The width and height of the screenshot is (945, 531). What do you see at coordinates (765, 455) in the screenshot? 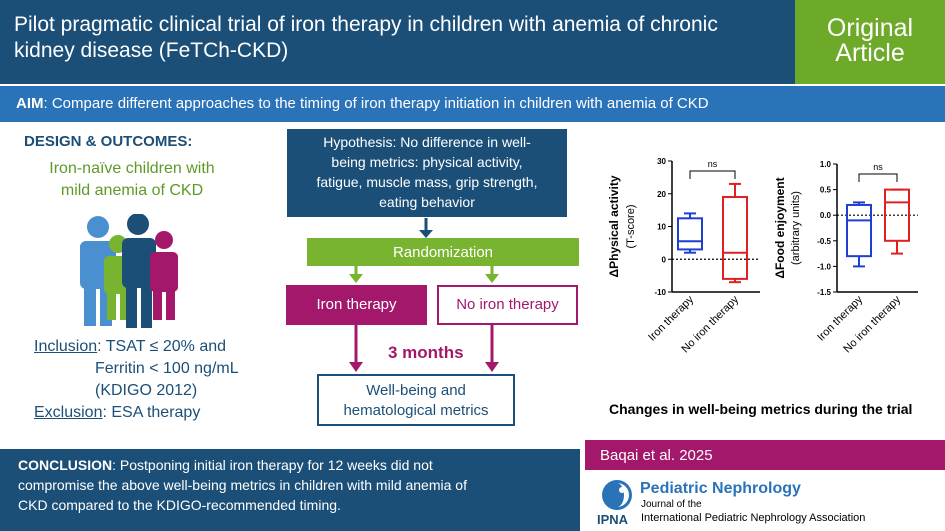
I see `citation-banner` at bounding box center [765, 455].